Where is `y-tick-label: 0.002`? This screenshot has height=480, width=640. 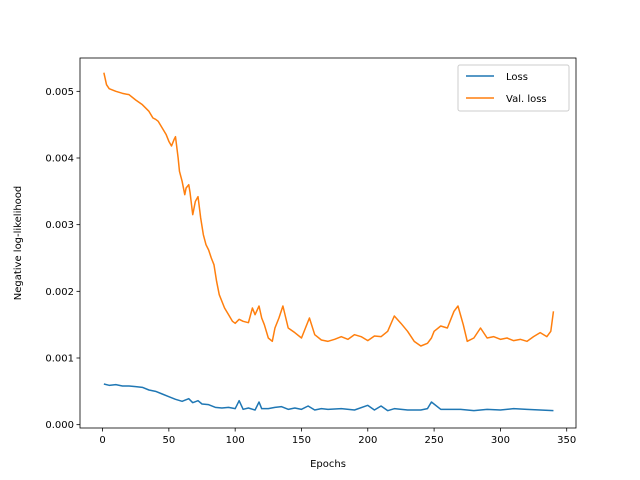
y-tick-label: 0.002 is located at coordinates (59, 292).